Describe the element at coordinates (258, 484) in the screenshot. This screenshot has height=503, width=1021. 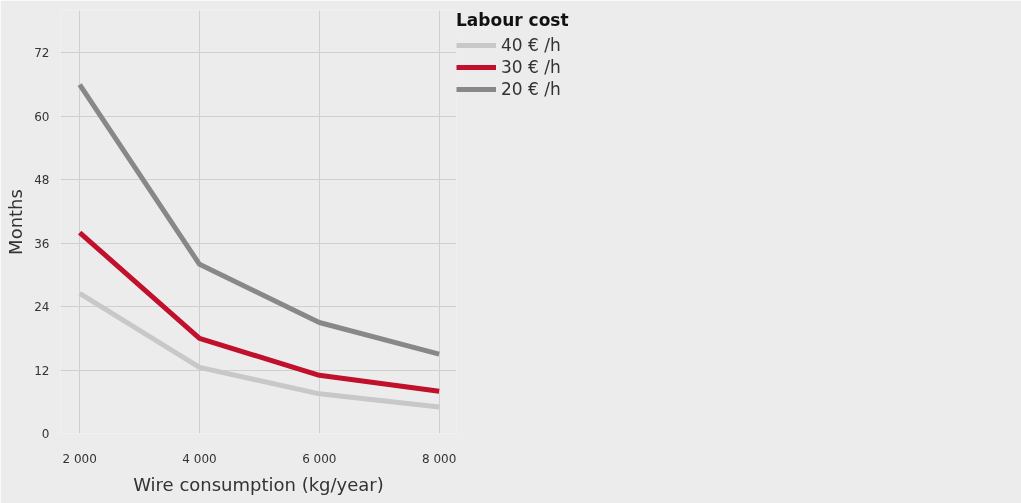
I see `x-axis-title: Wire consumption (kg/year)` at that location.